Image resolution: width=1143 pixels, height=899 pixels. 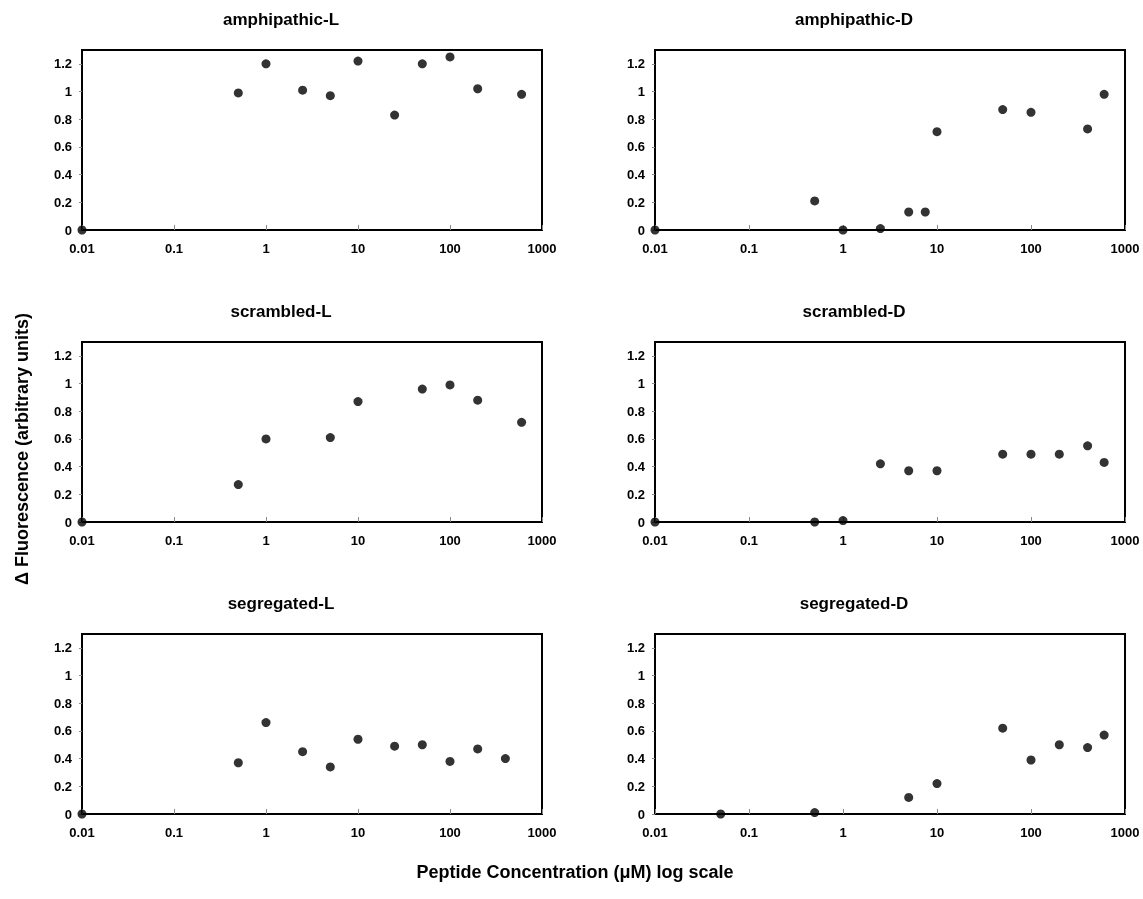 What do you see at coordinates (281, 603) in the screenshot?
I see `chart-title: segregated-L` at bounding box center [281, 603].